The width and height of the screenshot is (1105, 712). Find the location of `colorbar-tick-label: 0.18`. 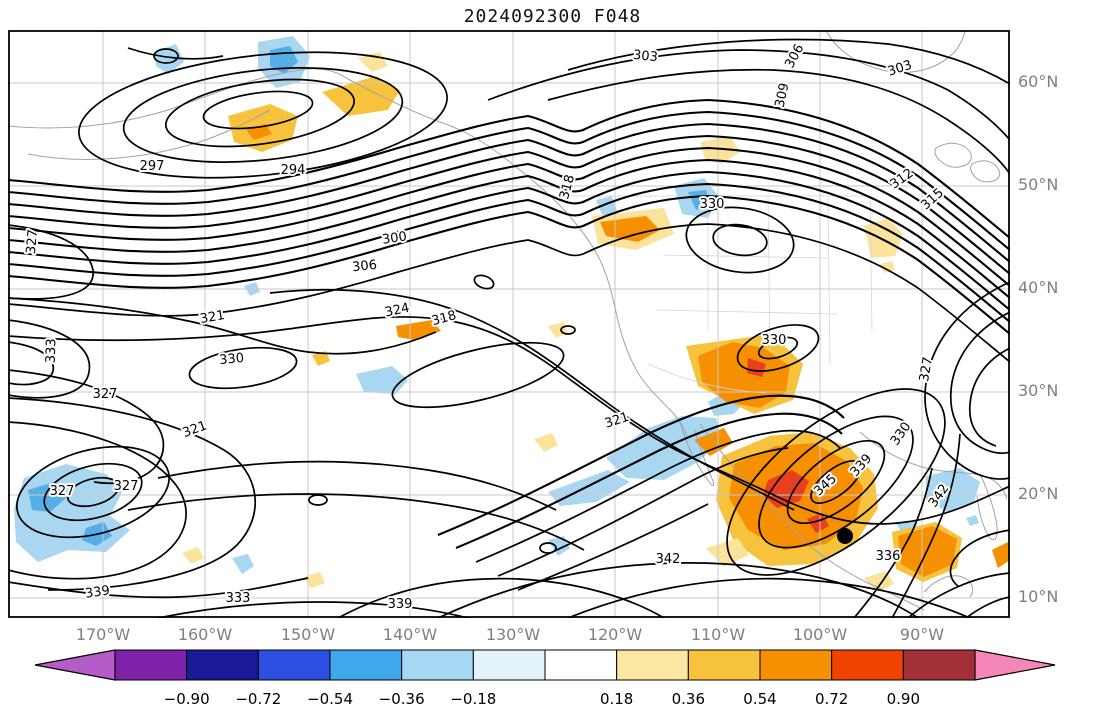

colorbar-tick-label: 0.18 is located at coordinates (616, 699).